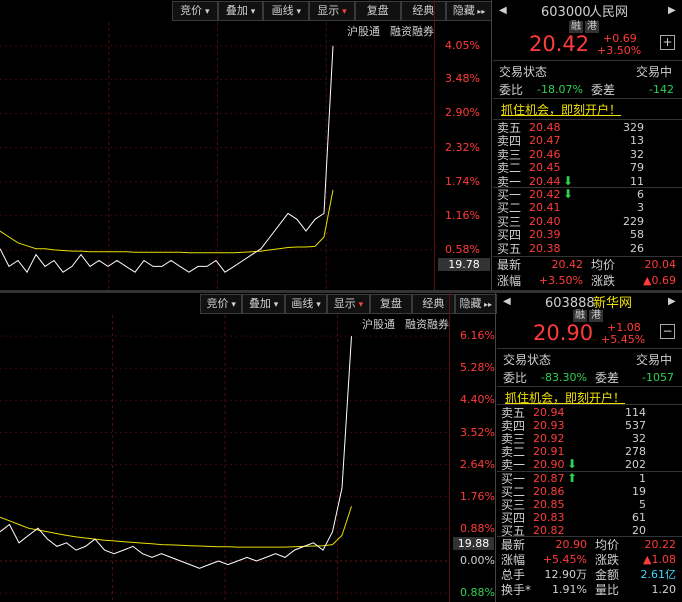 The width and height of the screenshot is (682, 602). What do you see at coordinates (433, 304) in the screenshot?
I see `toolbar-button: 经典` at bounding box center [433, 304].